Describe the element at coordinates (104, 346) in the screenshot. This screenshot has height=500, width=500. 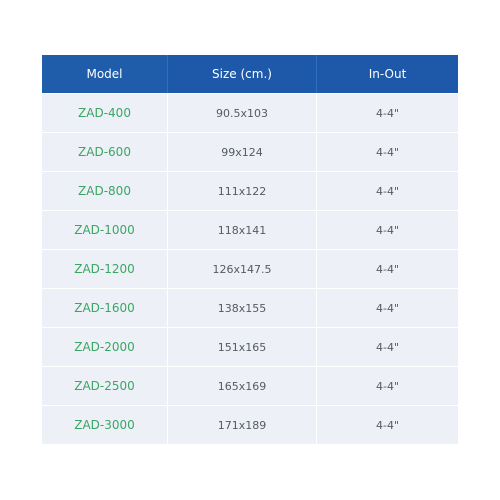
I see `model-cell: ZAD-2000` at that location.